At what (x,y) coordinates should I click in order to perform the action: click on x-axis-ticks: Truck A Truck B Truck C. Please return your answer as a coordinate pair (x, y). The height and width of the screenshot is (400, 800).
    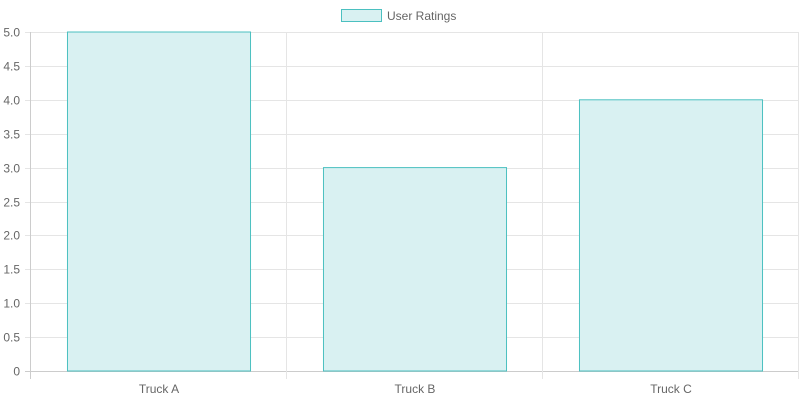
    Looking at the image, I should click on (415, 389).